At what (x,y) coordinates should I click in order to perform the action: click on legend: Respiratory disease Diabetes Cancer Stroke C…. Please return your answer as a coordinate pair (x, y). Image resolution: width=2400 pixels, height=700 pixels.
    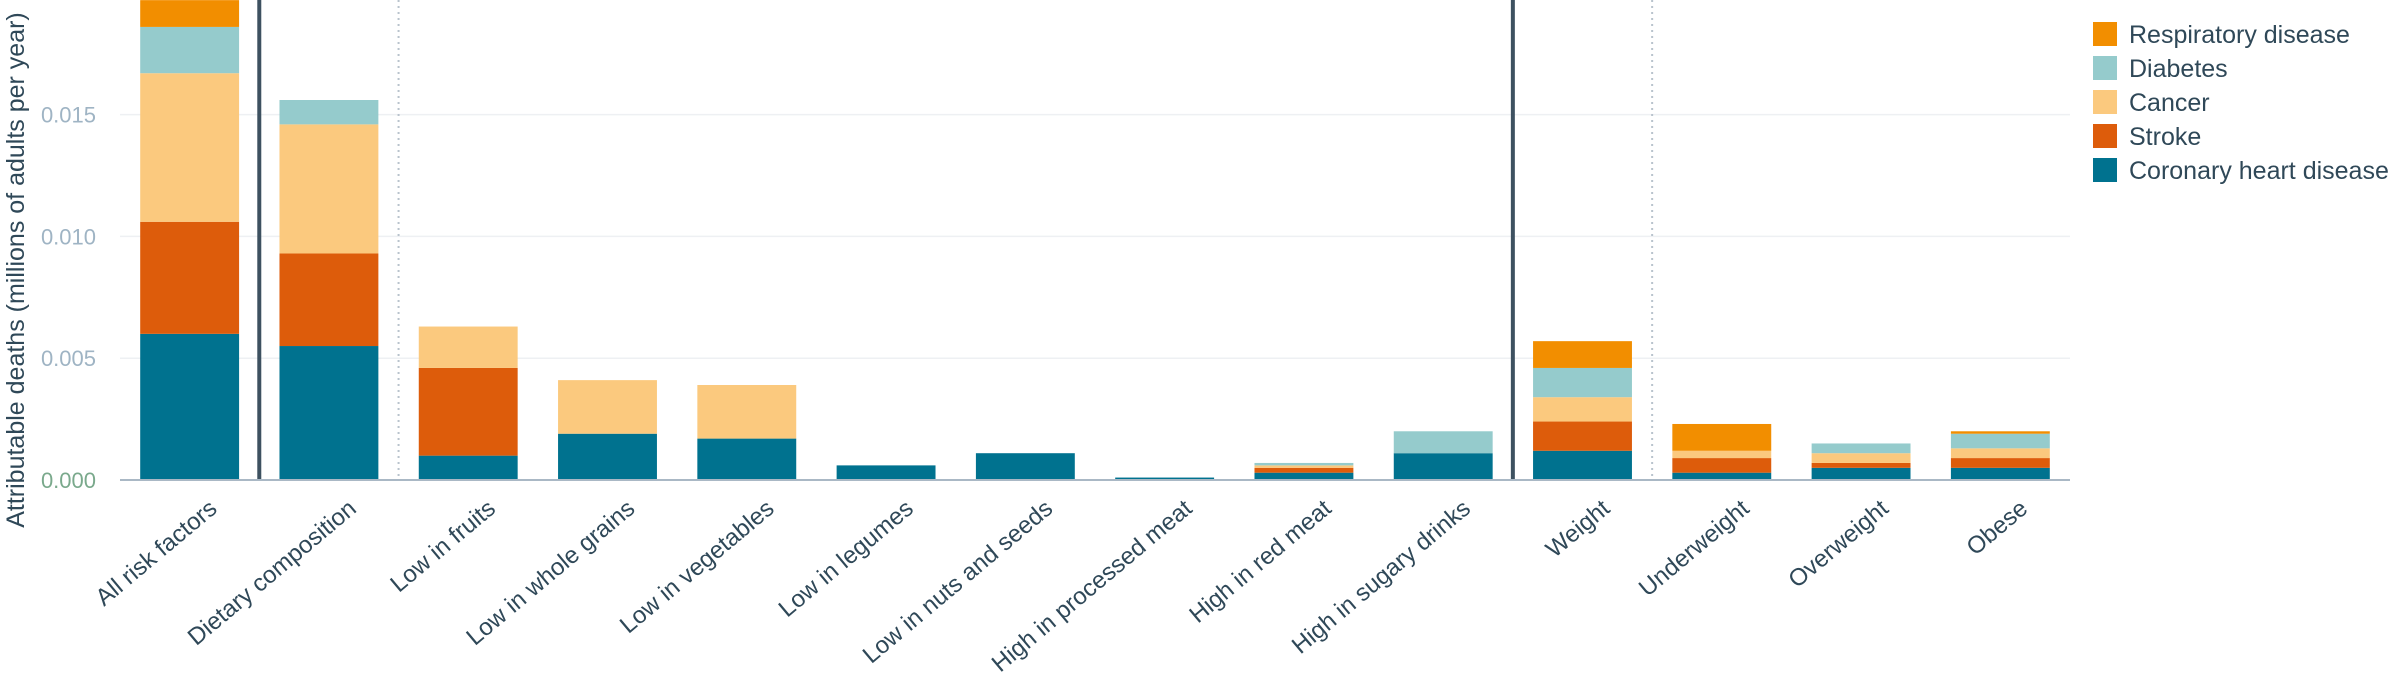
    Looking at the image, I should click on (2241, 103).